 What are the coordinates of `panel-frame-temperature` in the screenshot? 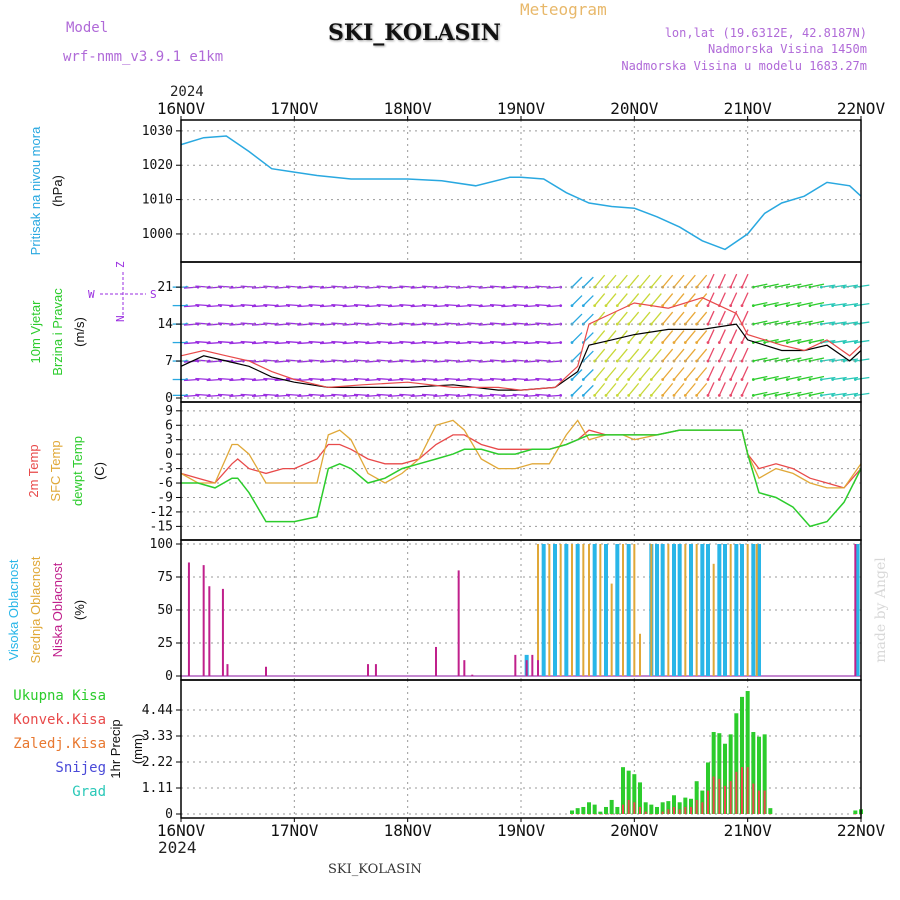 It's located at (521, 471).